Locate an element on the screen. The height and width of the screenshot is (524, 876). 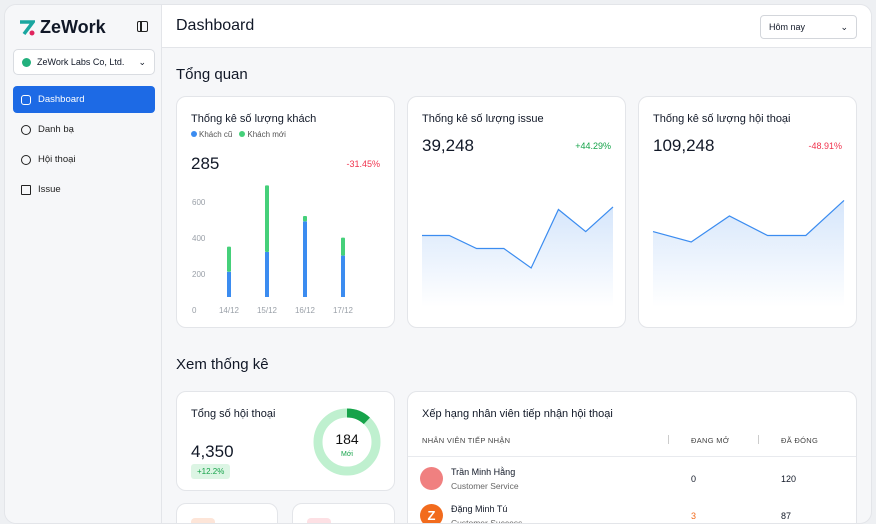
conversations-change: -48.91% is located at coordinates (825, 146).